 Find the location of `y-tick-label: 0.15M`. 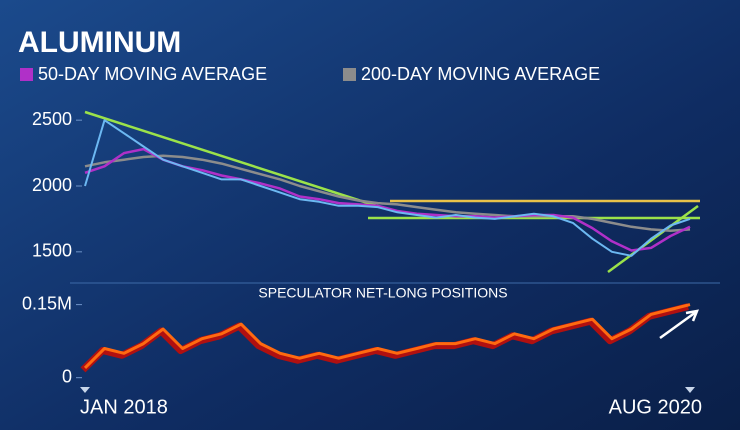

y-tick-label: 0.15M is located at coordinates (47, 303).